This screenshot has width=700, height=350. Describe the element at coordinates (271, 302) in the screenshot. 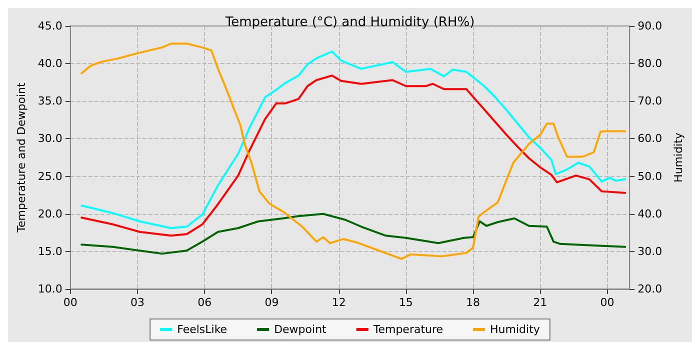

I see `x-tick-label: 09` at that location.